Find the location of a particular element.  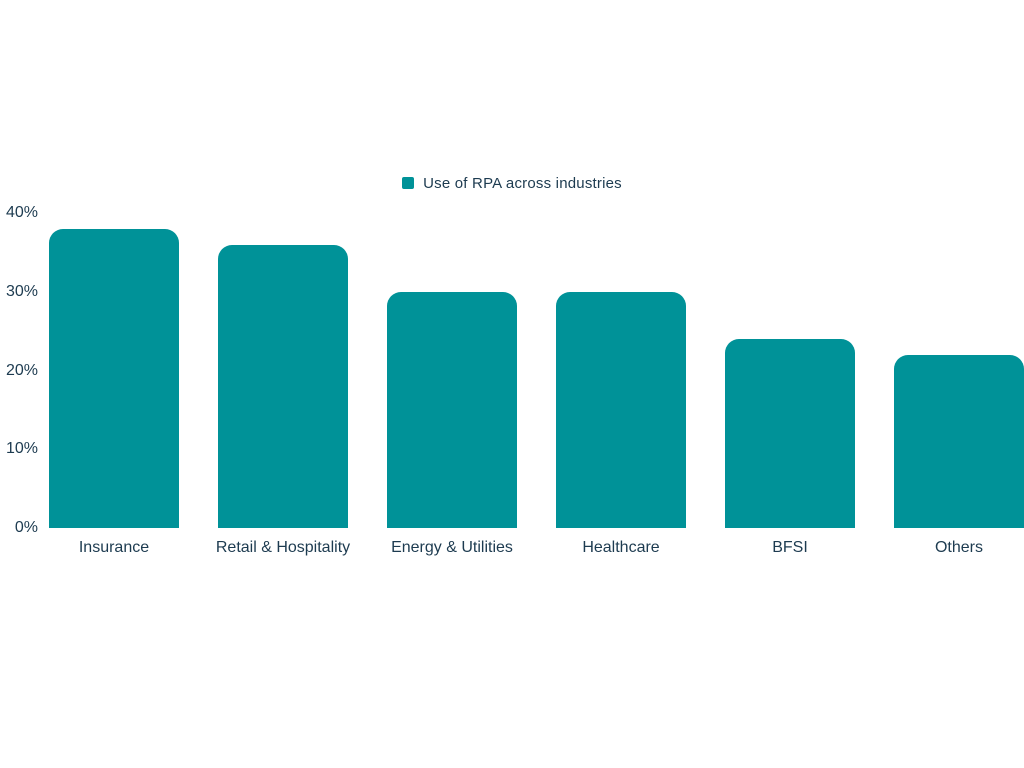

y-tick-label-20: 20% is located at coordinates (21, 370).